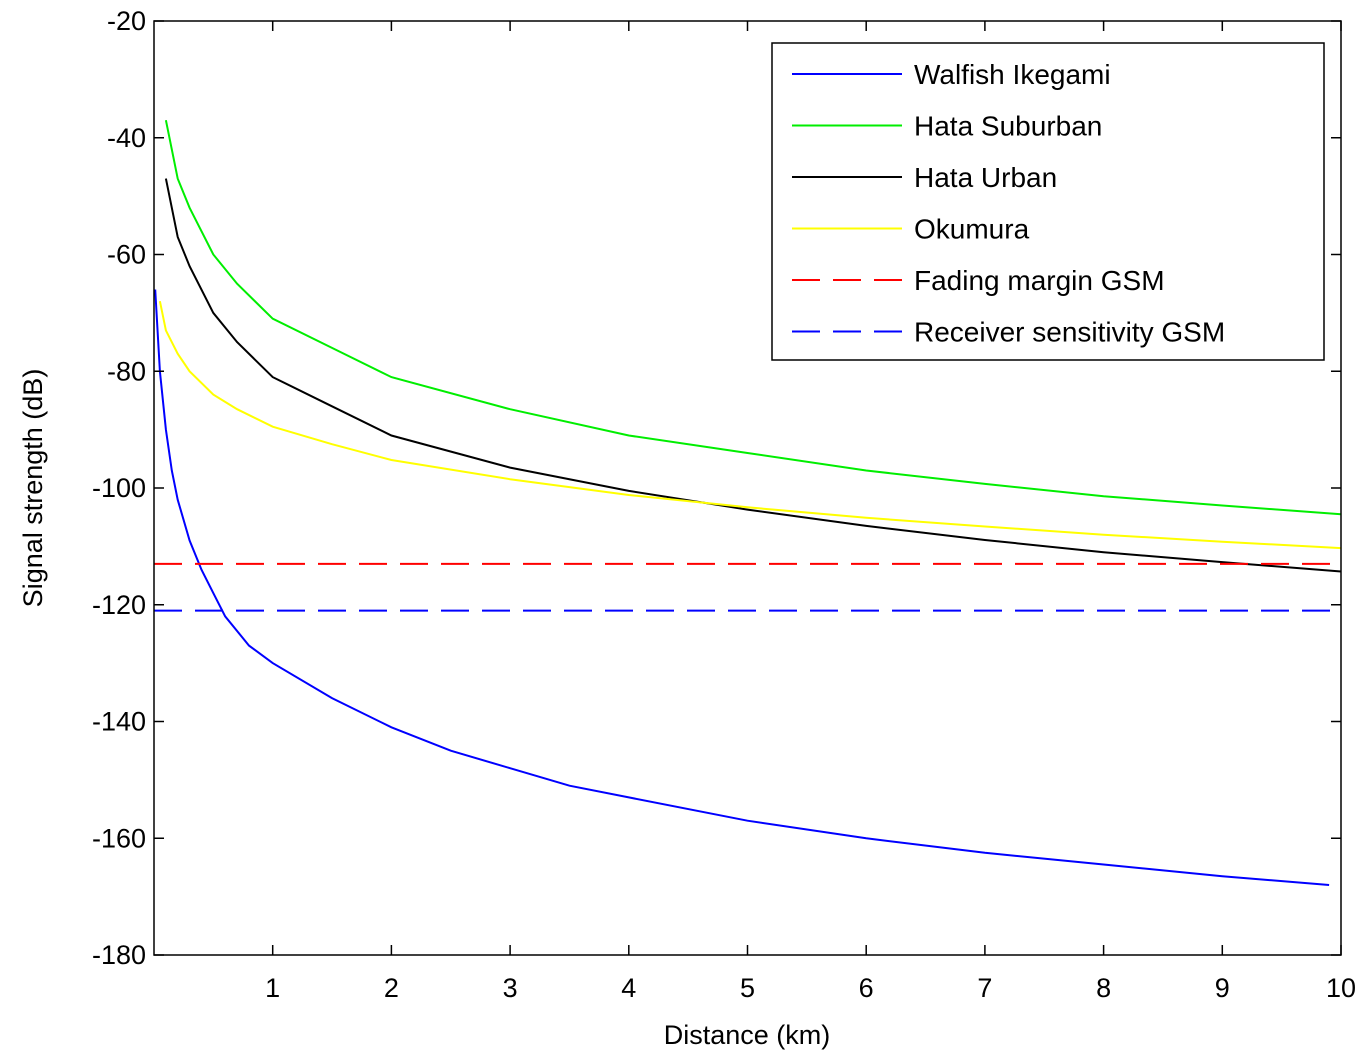 Image resolution: width=1363 pixels, height=1056 pixels. What do you see at coordinates (126, 21) in the screenshot?
I see `y-tick-label: -20` at bounding box center [126, 21].